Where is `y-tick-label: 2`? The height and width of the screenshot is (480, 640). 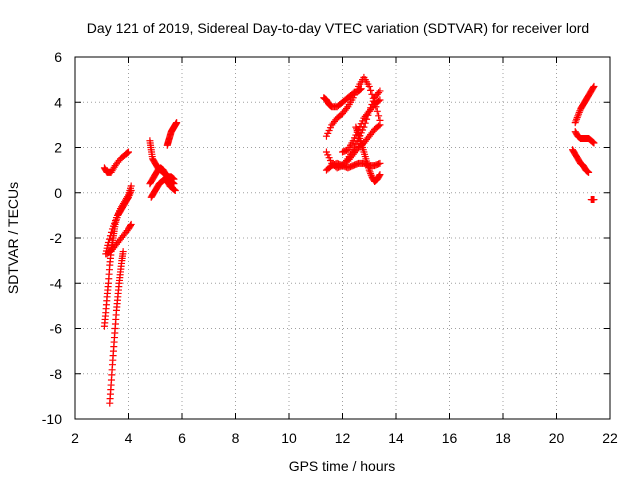 y-tick-label: 2 is located at coordinates (58, 148).